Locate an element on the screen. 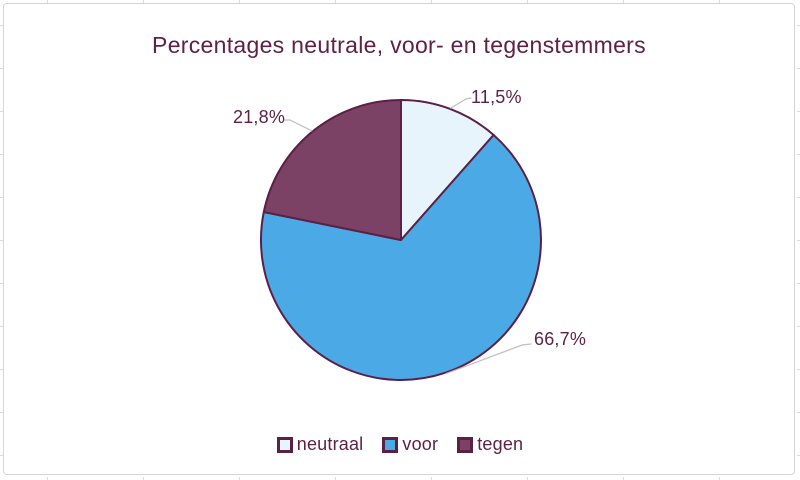  legend-label-neutraal: neutraal is located at coordinates (330, 444).